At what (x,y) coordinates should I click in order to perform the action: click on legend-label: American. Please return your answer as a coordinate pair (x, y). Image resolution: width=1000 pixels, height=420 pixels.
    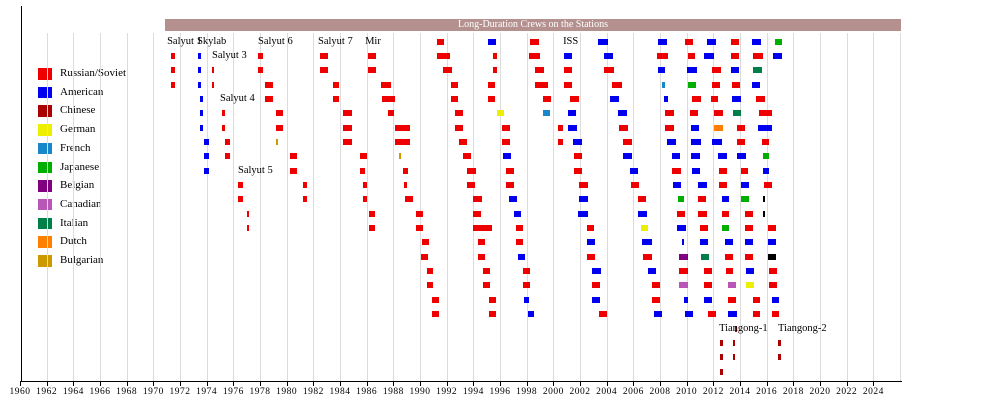
    Looking at the image, I should click on (82, 91).